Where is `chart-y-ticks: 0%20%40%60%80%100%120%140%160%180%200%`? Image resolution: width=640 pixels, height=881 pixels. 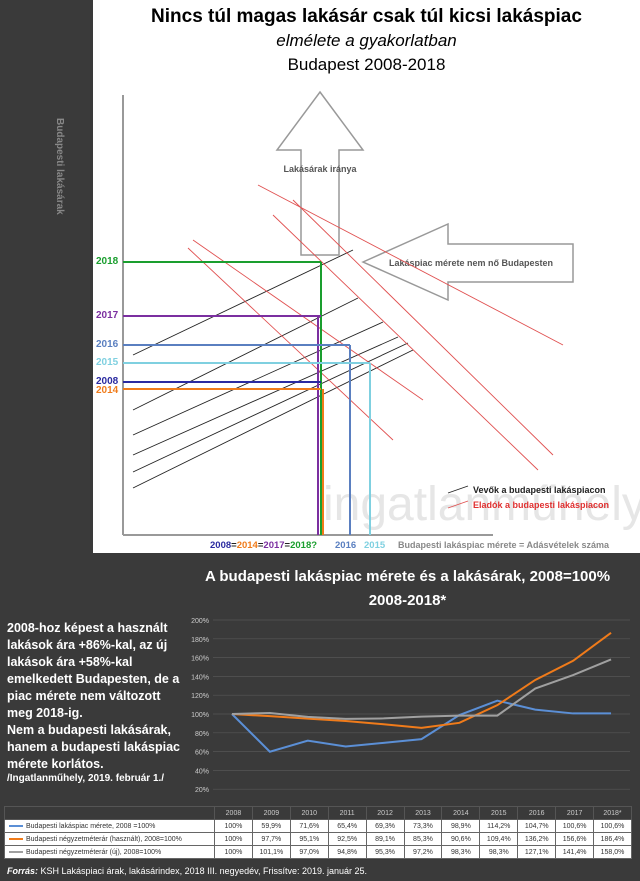 chart-y-ticks: 0%20%40%60%80%100%120%140%160%180%200% is located at coordinates (200, 715).